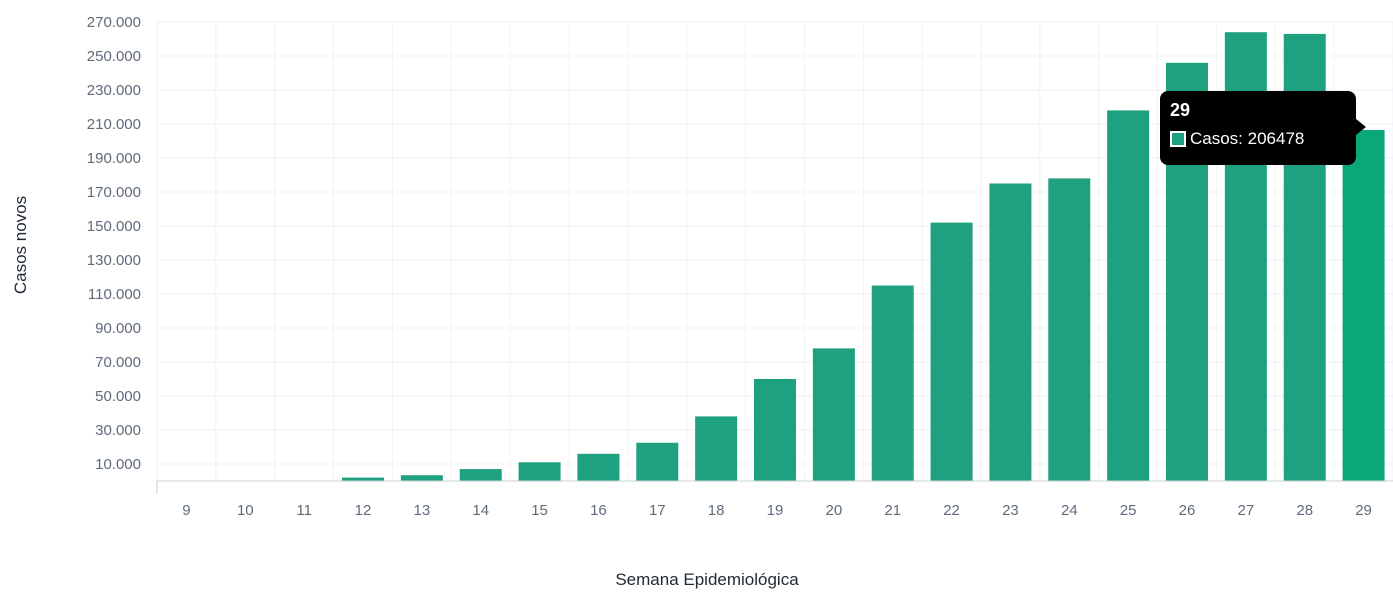  Describe the element at coordinates (114, 90) in the screenshot. I see `y-tick-label: 230.000` at that location.